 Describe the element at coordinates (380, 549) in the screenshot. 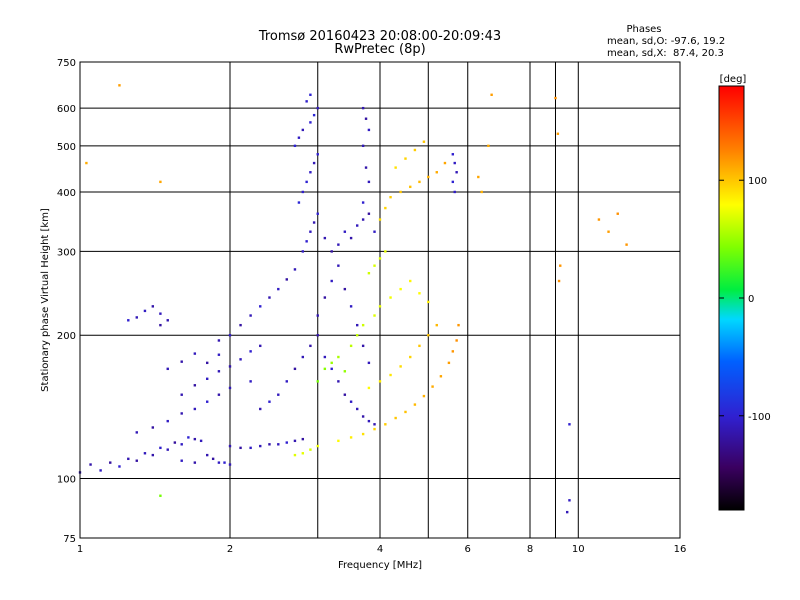

I see `x-tick-label: 4` at that location.